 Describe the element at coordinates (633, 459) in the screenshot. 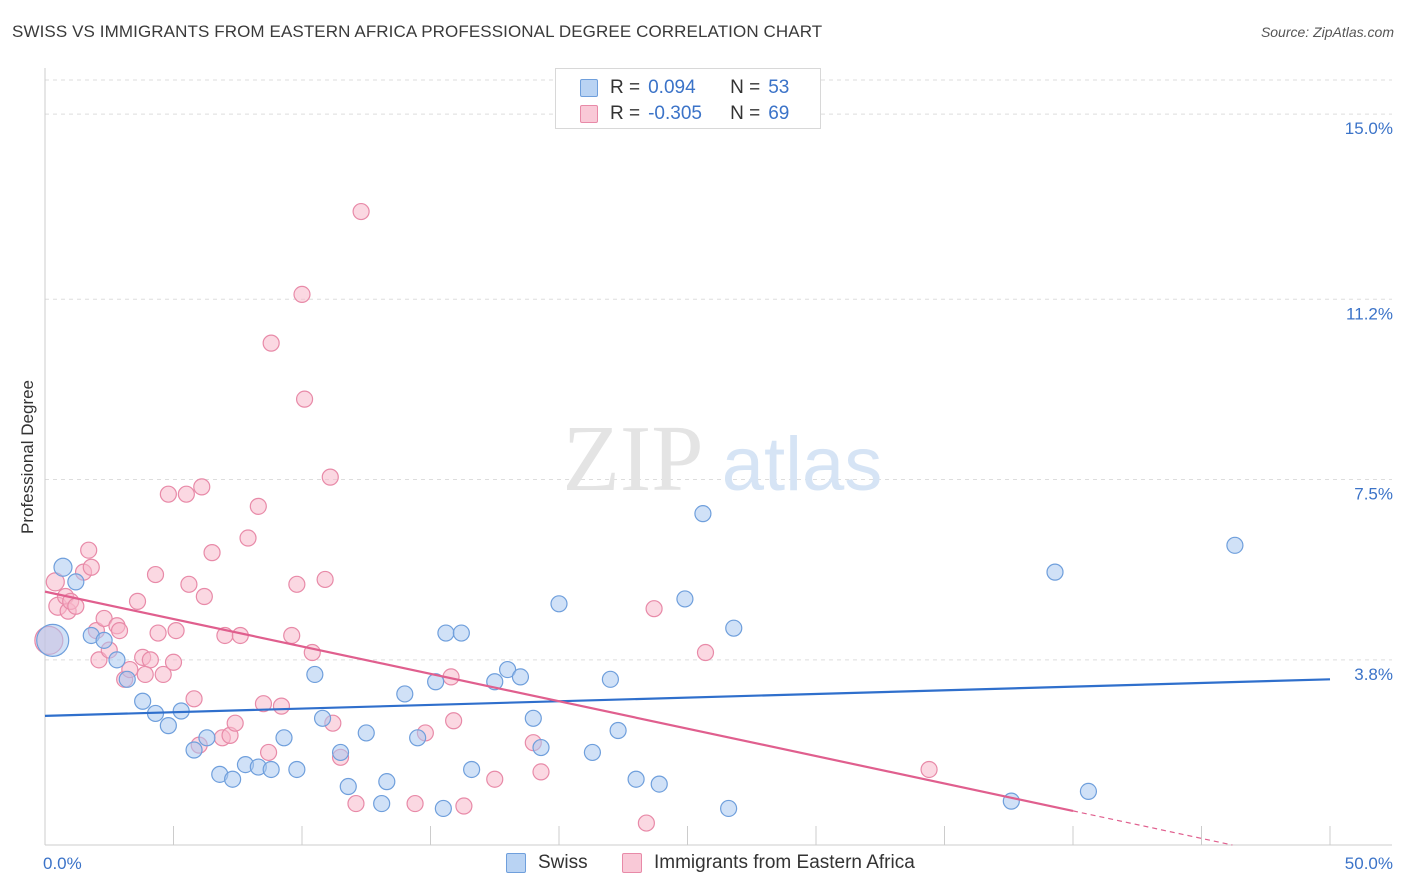

I see `watermark-zip: ZIP` at that location.